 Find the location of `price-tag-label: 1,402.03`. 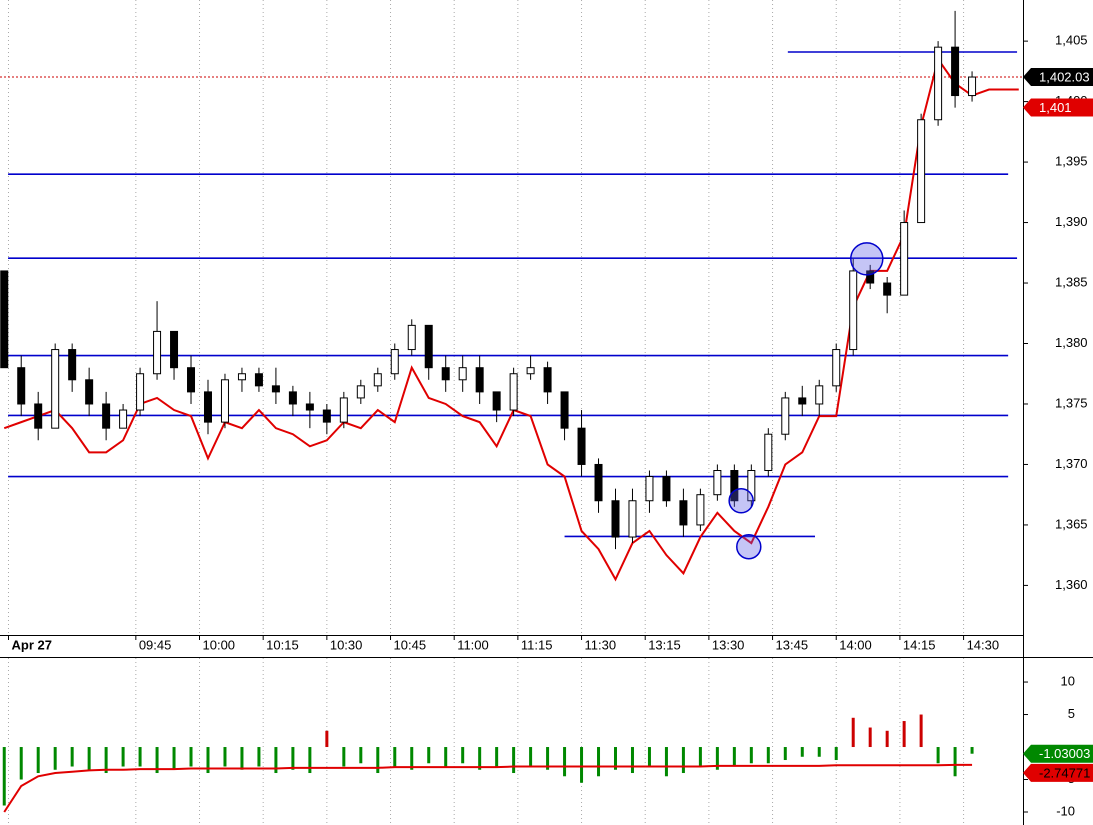

price-tag-label: 1,402.03 is located at coordinates (1064, 76).